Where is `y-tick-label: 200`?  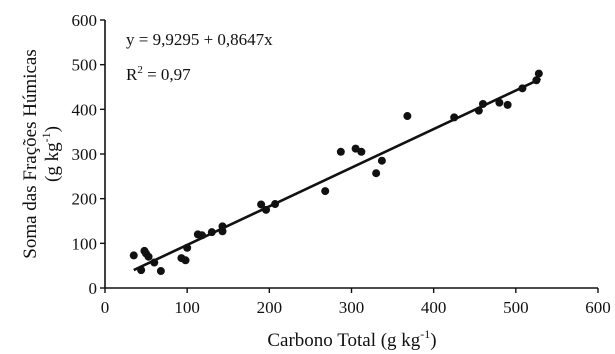
y-tick-label: 200 is located at coordinates (85, 199).